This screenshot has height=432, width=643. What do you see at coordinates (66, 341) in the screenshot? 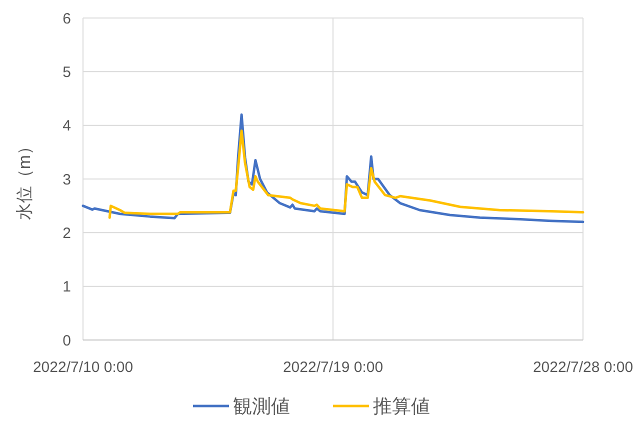
I see `y-tick-label: 0` at bounding box center [66, 341].